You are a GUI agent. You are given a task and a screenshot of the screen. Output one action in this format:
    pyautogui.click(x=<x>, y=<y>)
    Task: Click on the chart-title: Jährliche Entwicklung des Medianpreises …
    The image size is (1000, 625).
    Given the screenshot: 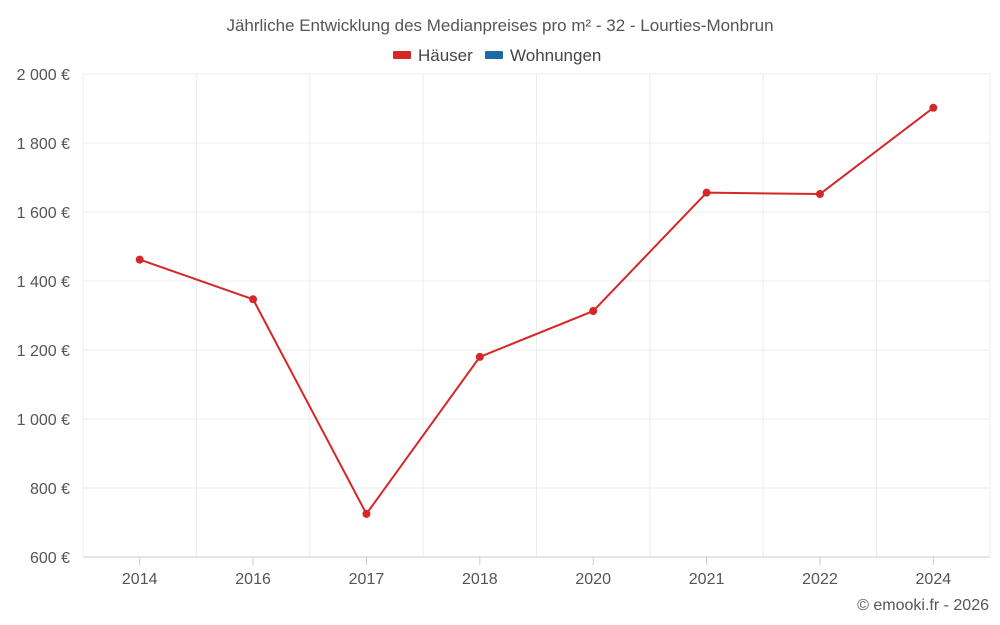 What is the action you would take?
    pyautogui.click(x=499, y=25)
    